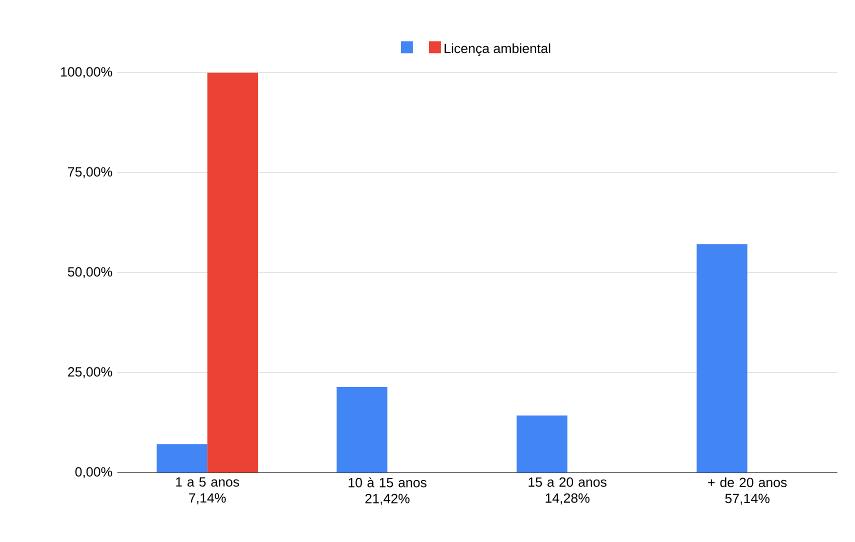 This screenshot has width=855, height=542. Describe the element at coordinates (208, 490) in the screenshot. I see `x-tick-label: 1 a 5 anos 7,14%` at that location.